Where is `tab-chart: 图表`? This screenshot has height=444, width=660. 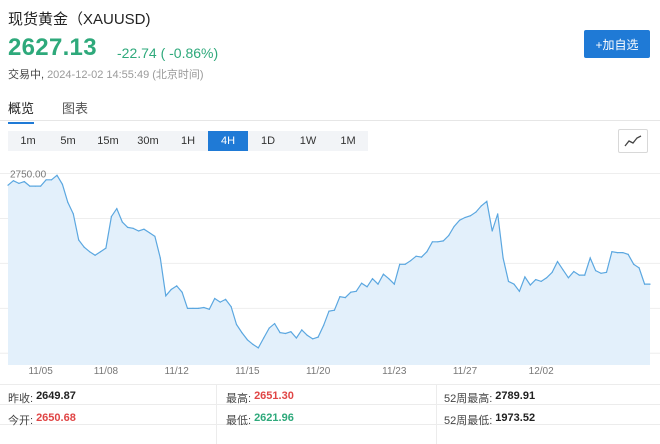
tab-chart: 图表 is located at coordinates (75, 108).